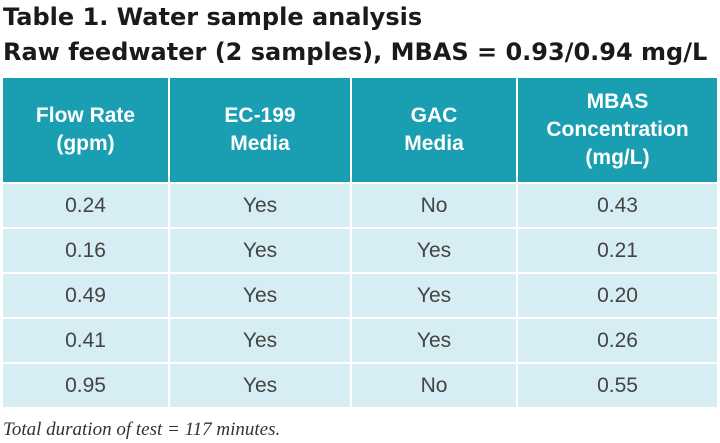  Describe the element at coordinates (86, 340) in the screenshot. I see `cell-flow-rate: 0.41` at that location.